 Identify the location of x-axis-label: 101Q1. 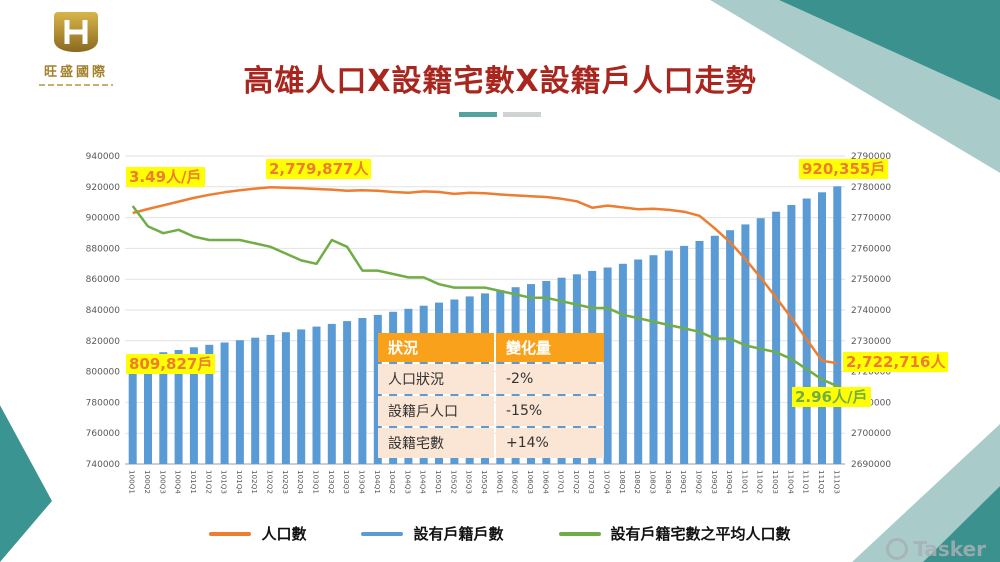
(193, 482).